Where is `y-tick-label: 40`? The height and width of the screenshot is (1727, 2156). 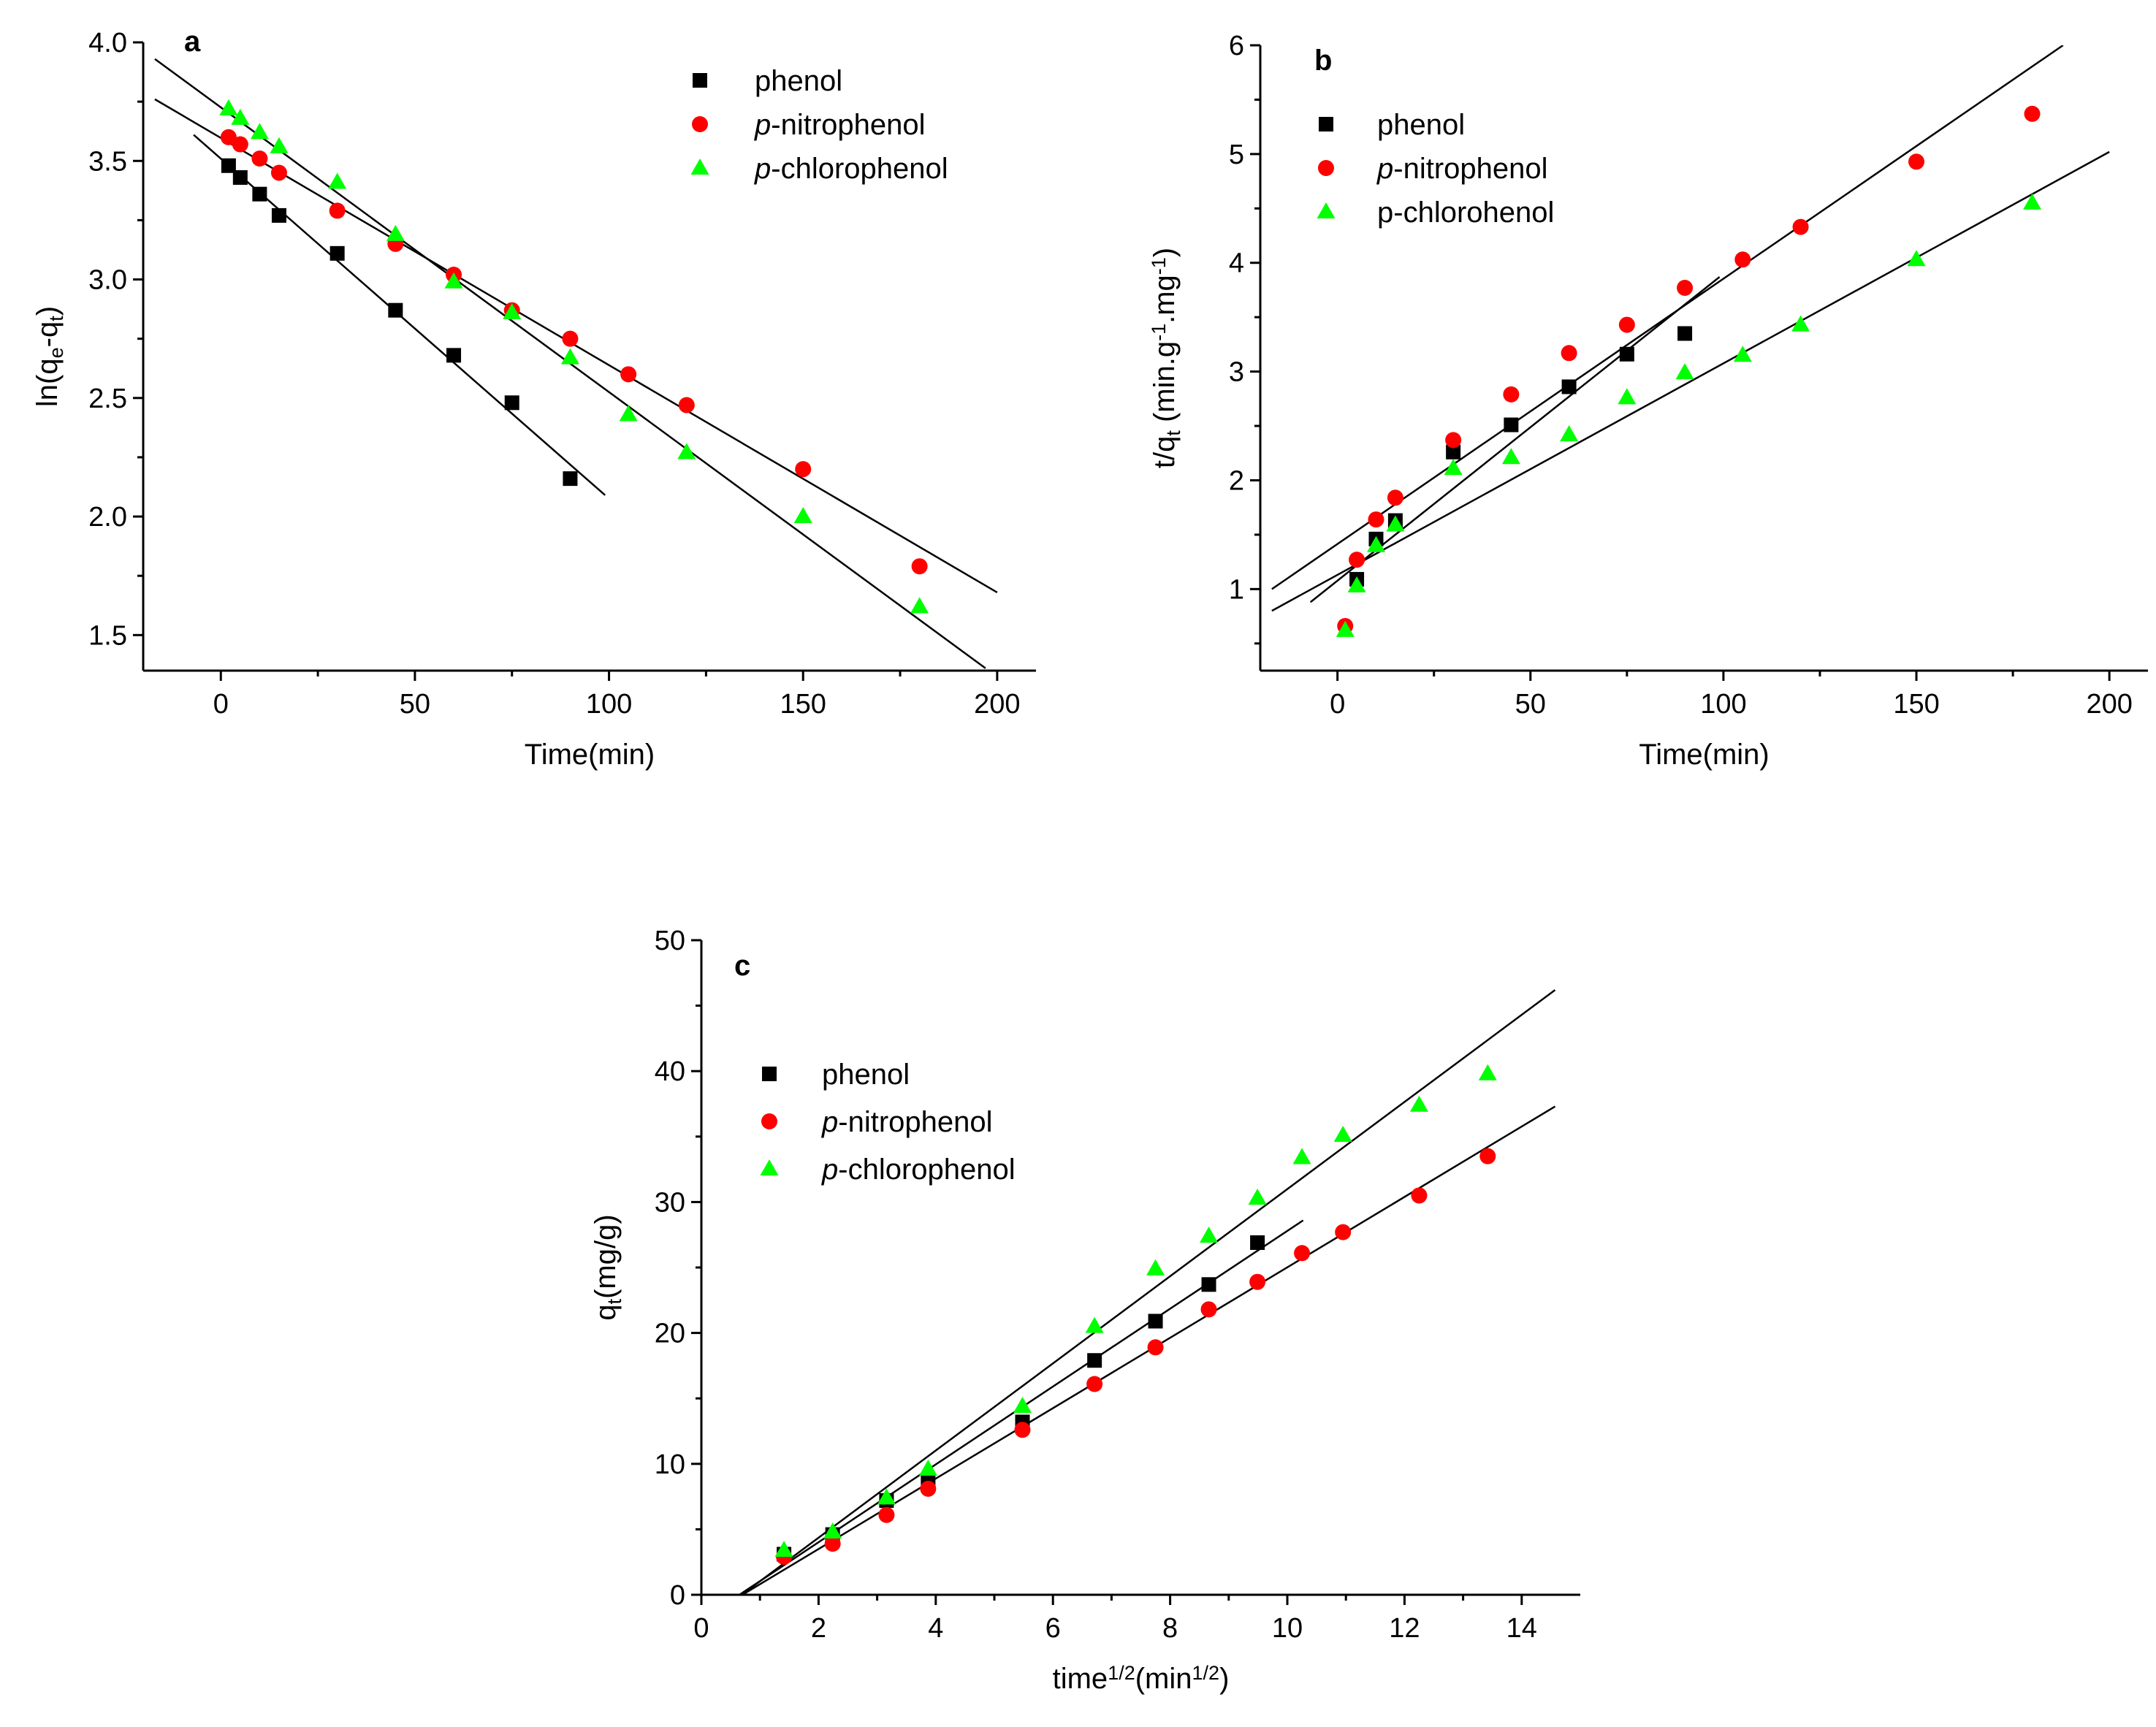
y-tick-label: 40 is located at coordinates (670, 1071).